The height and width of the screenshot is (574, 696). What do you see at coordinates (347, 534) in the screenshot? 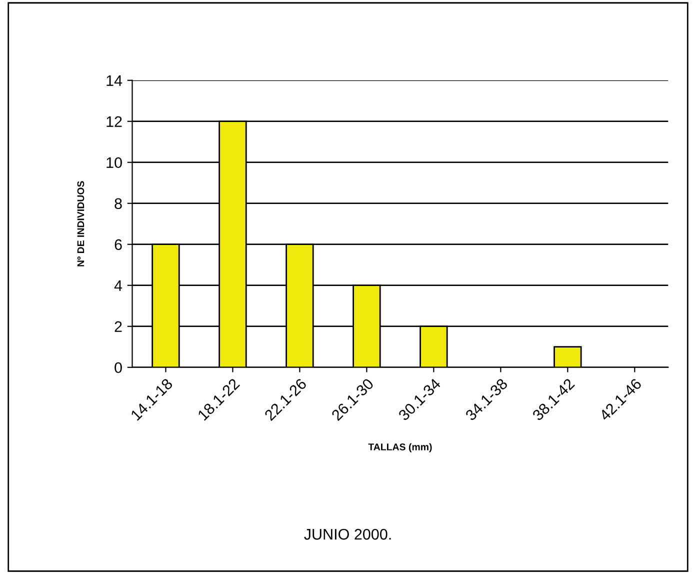
I see `text: JUNIO 2000.` at bounding box center [347, 534].